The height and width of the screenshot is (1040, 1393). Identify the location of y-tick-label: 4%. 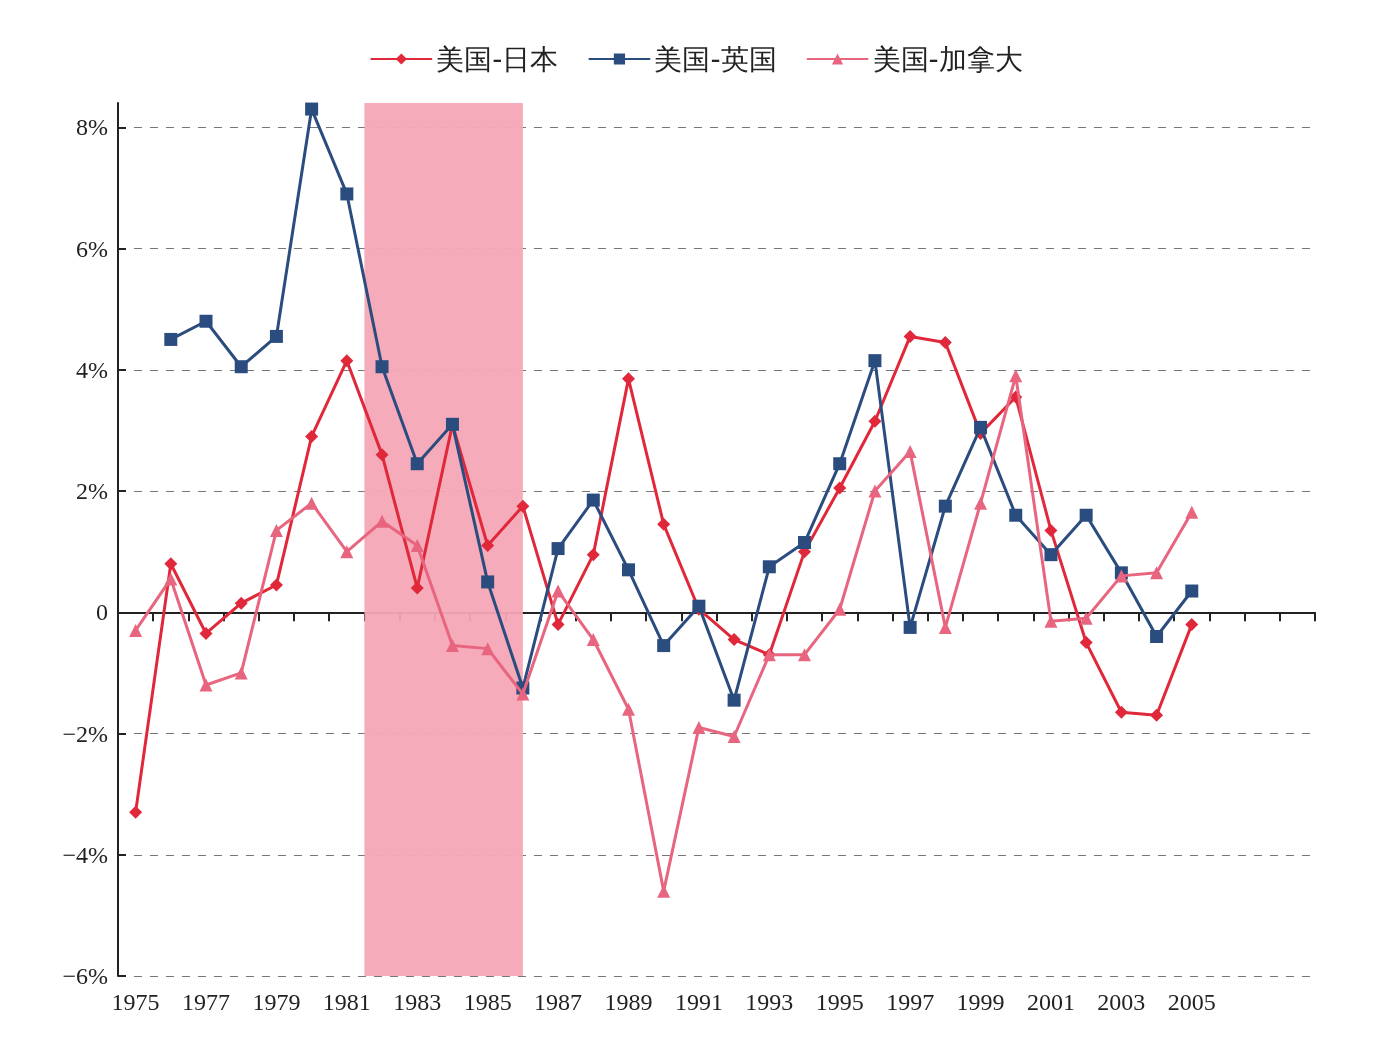
(92, 369).